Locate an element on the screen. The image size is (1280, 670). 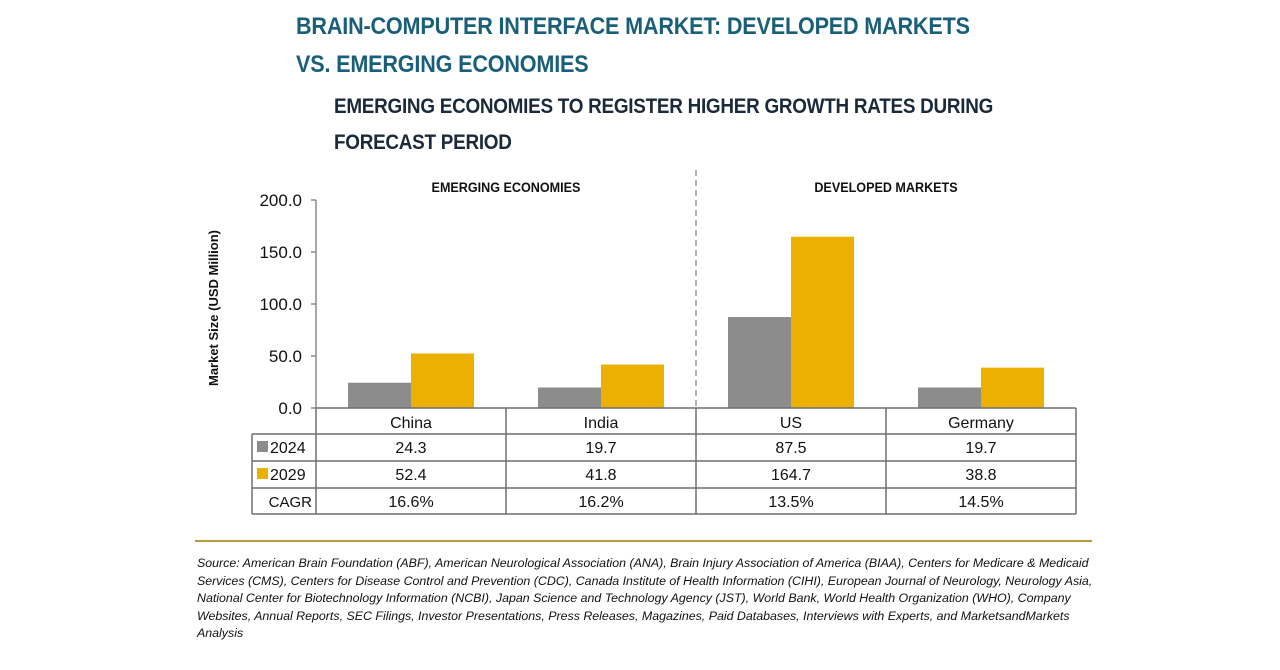
chart-title-line-2: VS. EMERGING ECONOMIES is located at coordinates (442, 64).